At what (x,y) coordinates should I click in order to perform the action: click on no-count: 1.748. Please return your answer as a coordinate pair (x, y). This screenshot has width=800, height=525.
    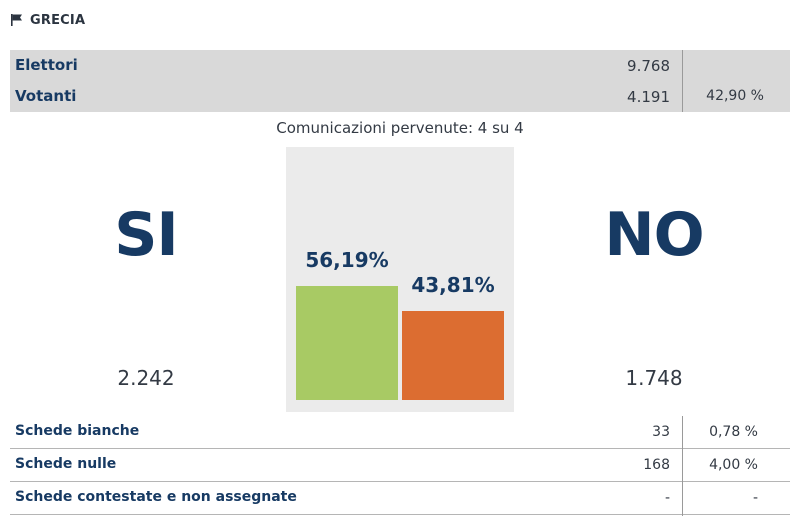
    Looking at the image, I should click on (654, 378).